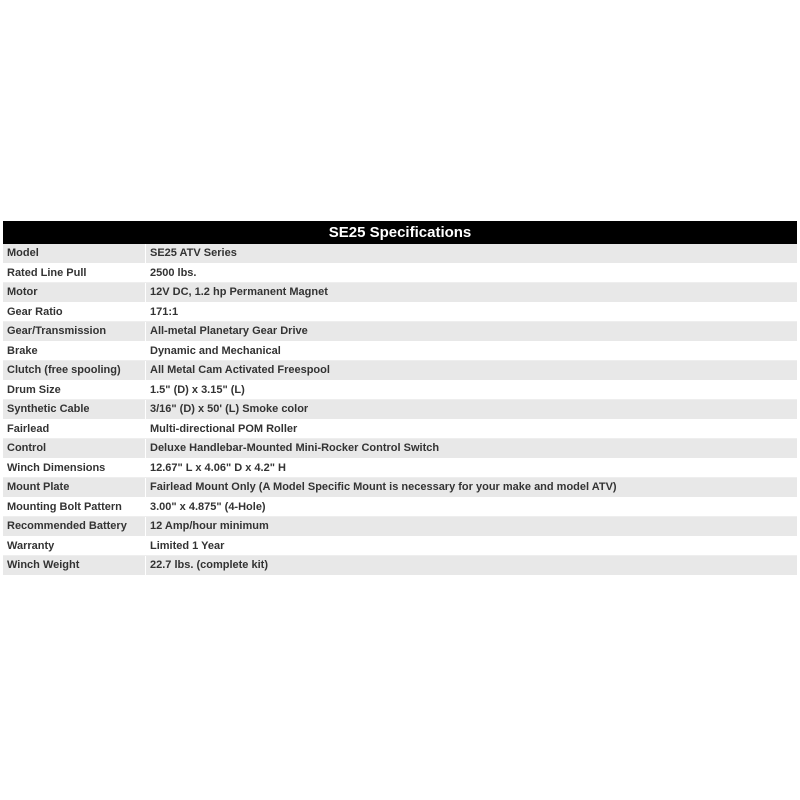 The height and width of the screenshot is (800, 800). Describe the element at coordinates (471, 292) in the screenshot. I see `spec-value: 12V DC, 1.2 hp Permanent Magnet` at that location.